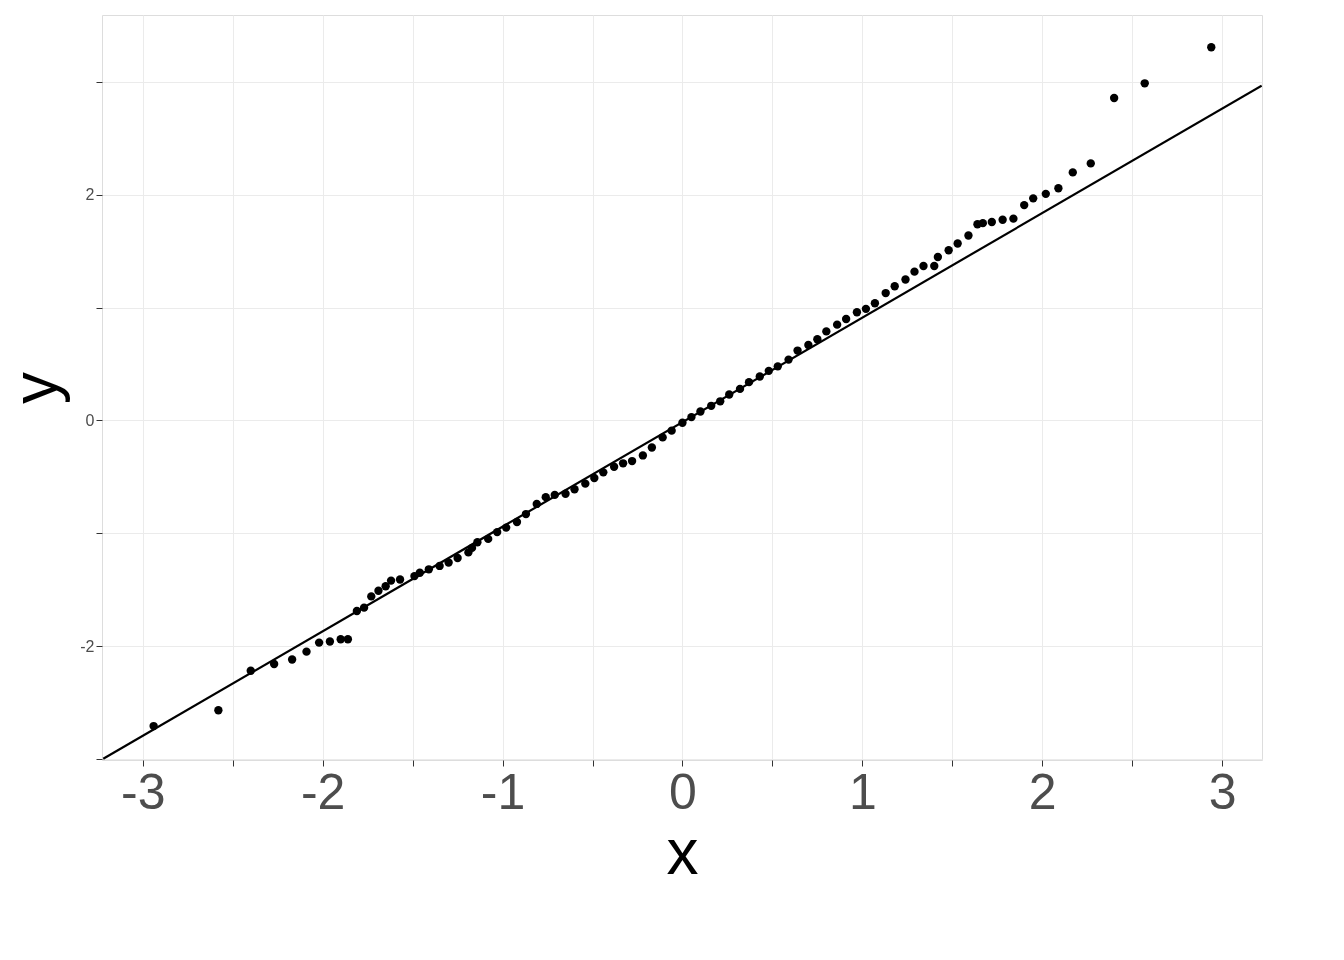 The image size is (1344, 960). I want to click on x-tick-label: -1, so click(503, 791).